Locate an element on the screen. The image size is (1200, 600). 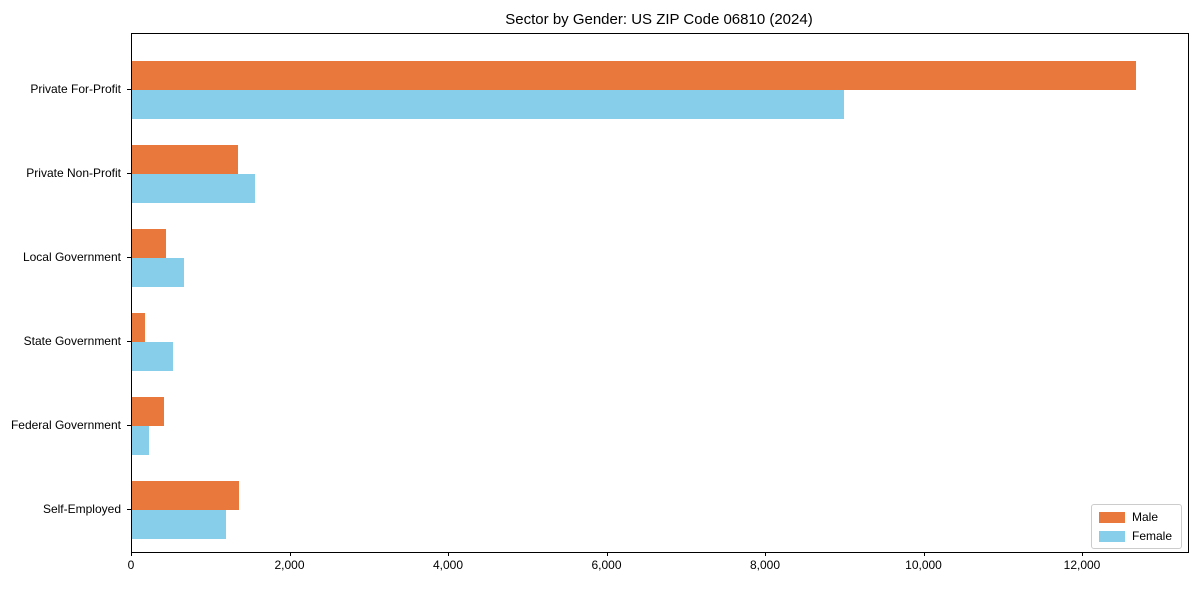
male-series-swatch is located at coordinates (1111, 517).